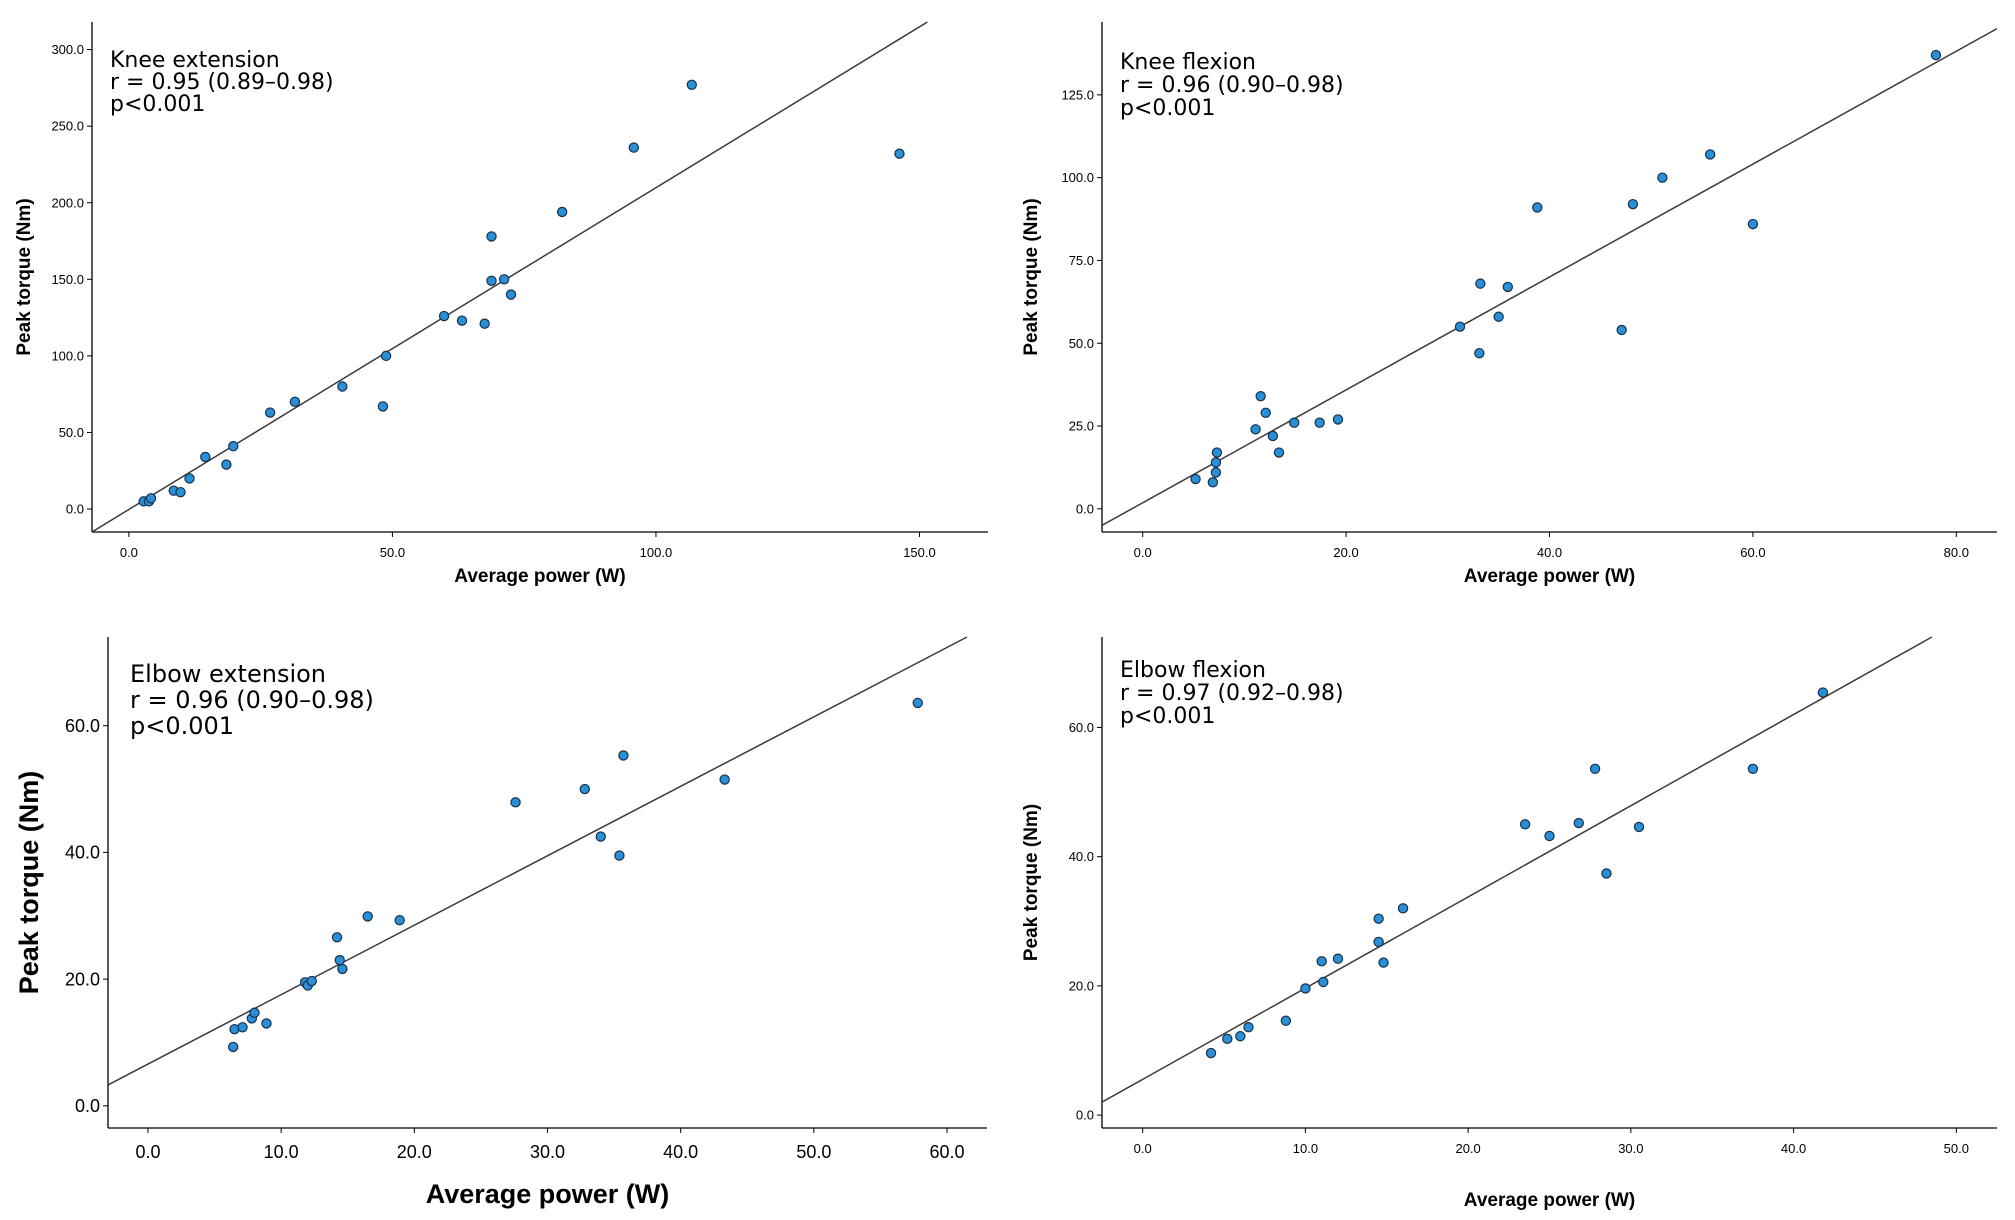 The width and height of the screenshot is (2015, 1220). Describe the element at coordinates (67, 202) in the screenshot. I see `y-tick-label: 200.0` at that location.